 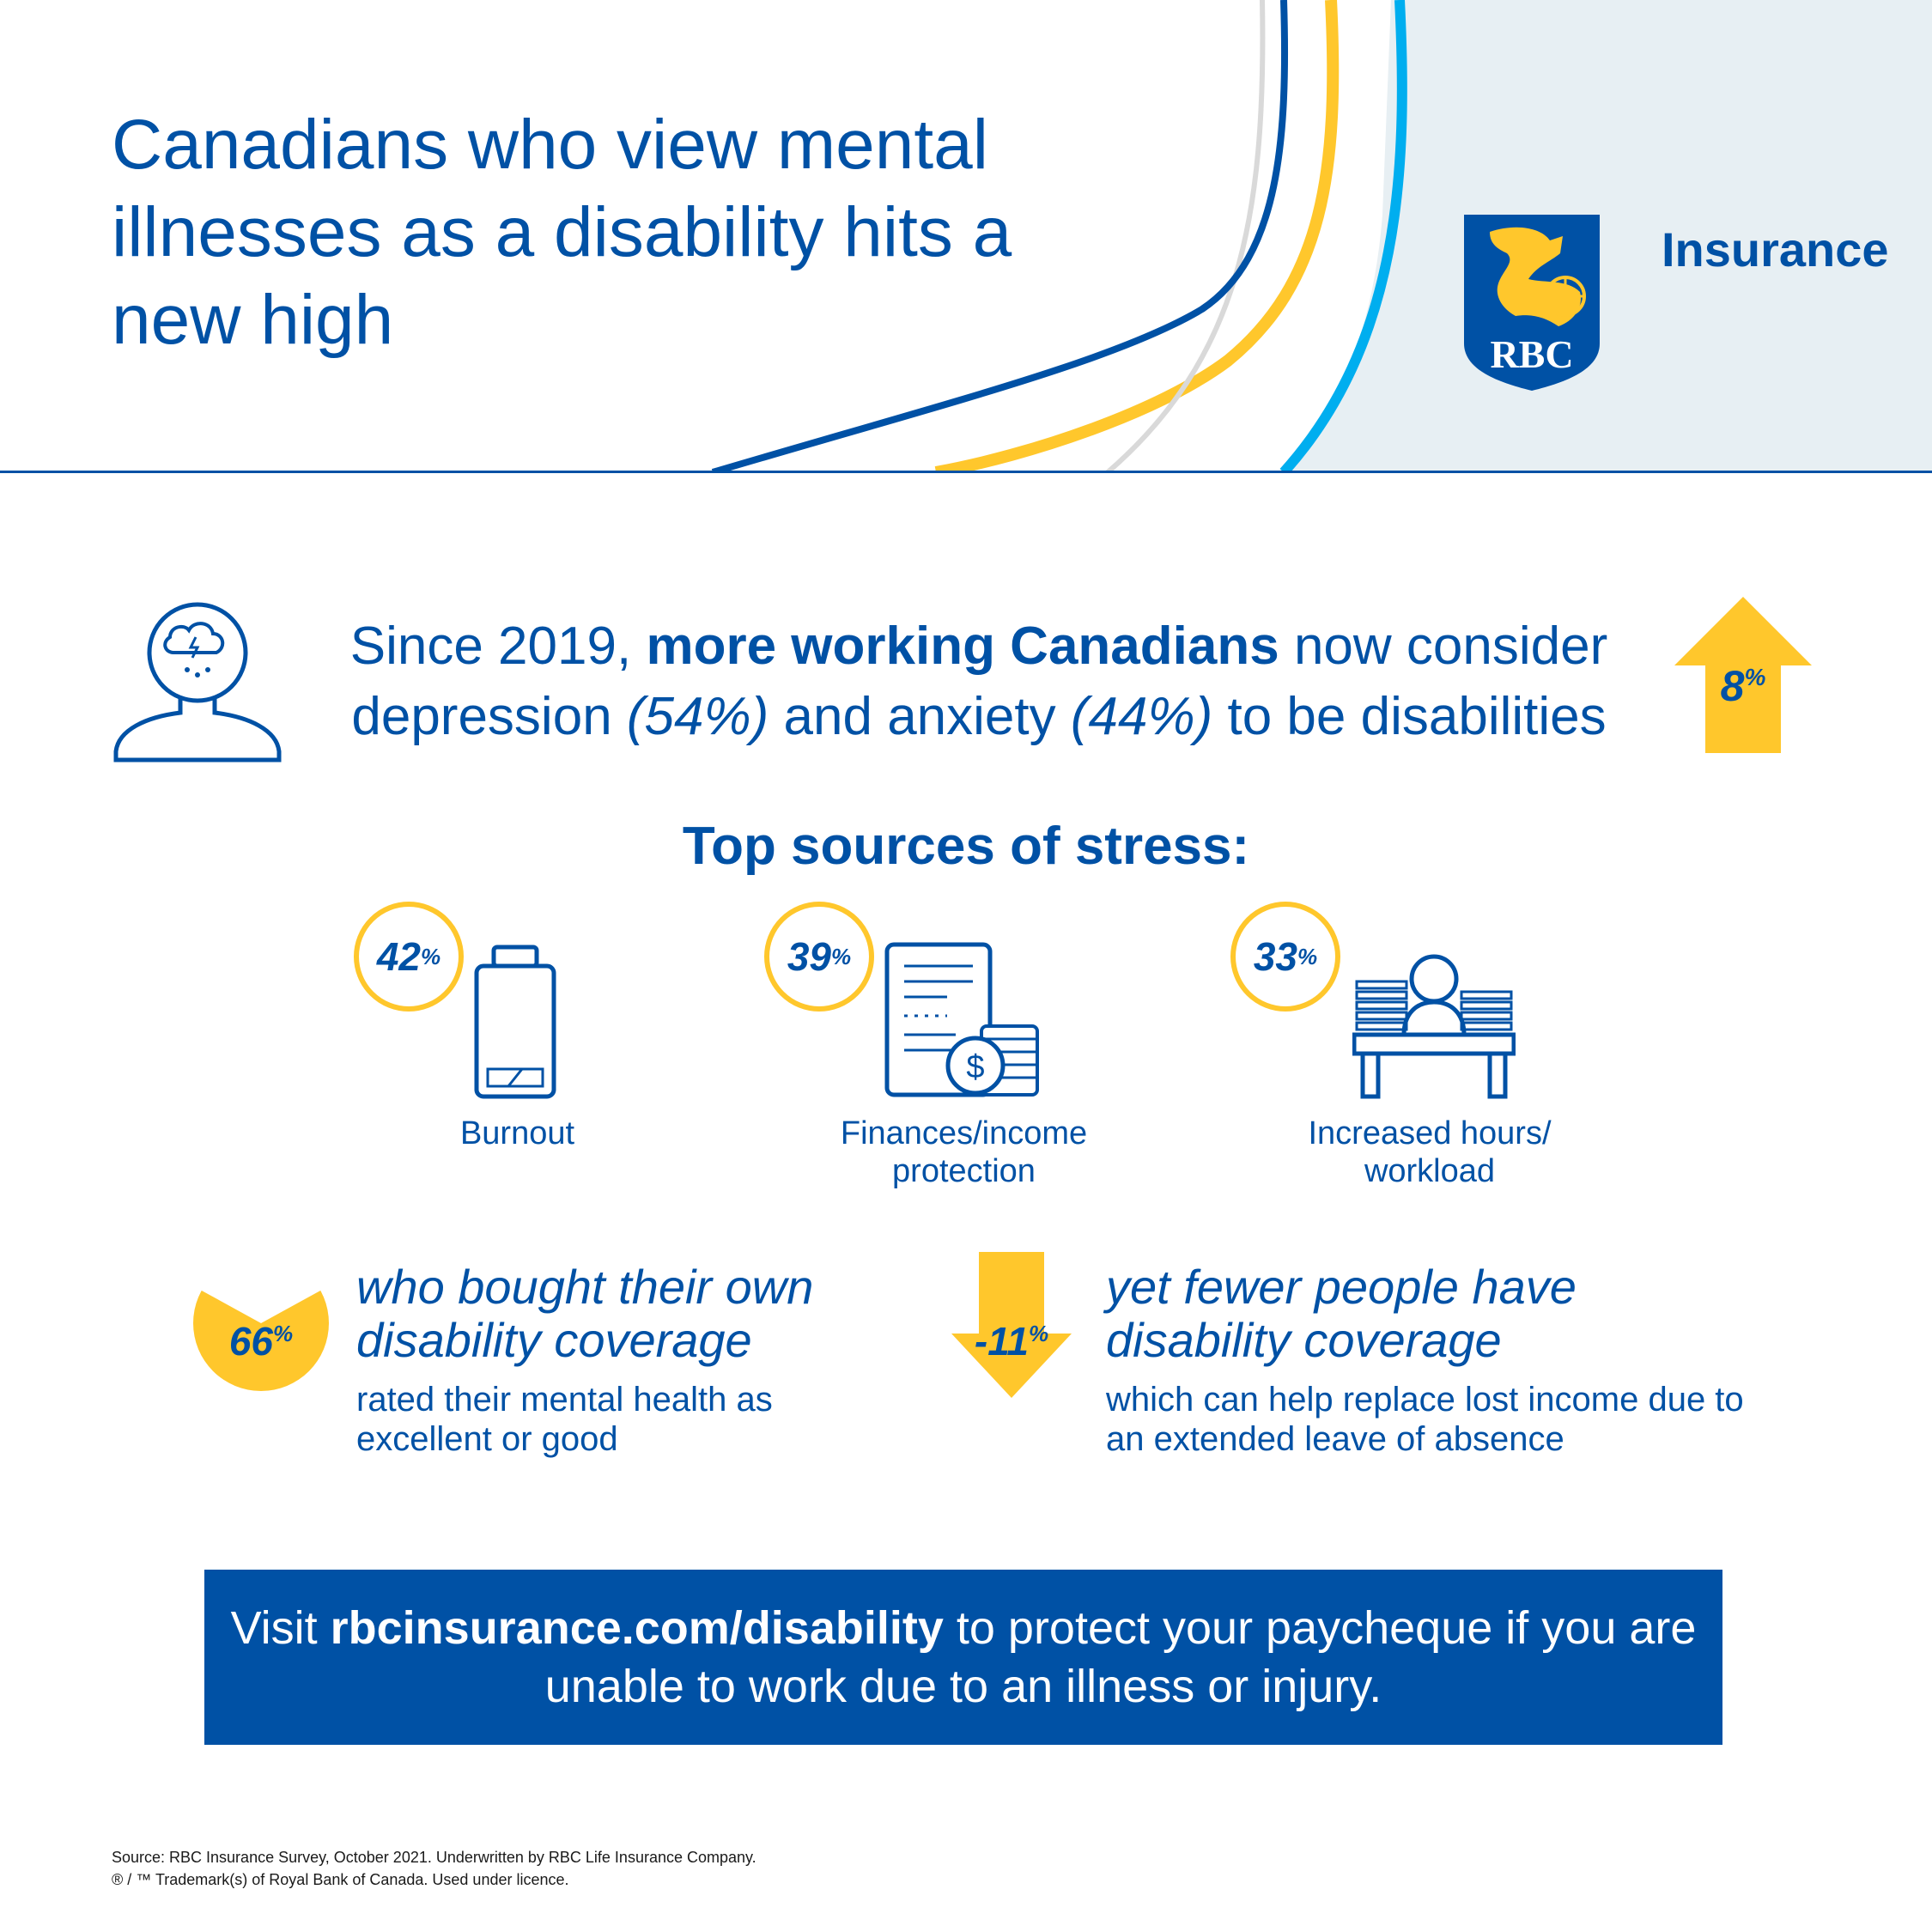 What do you see at coordinates (1532, 303) in the screenshot?
I see `rbc-logo: RBC` at bounding box center [1532, 303].